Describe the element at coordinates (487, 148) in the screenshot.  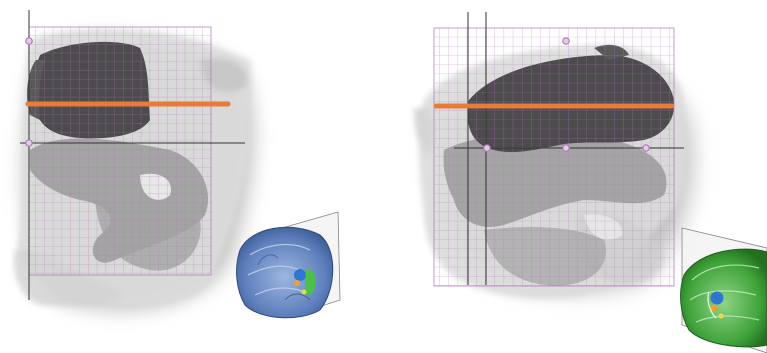
I see `crosshair-handle-left` at that location.